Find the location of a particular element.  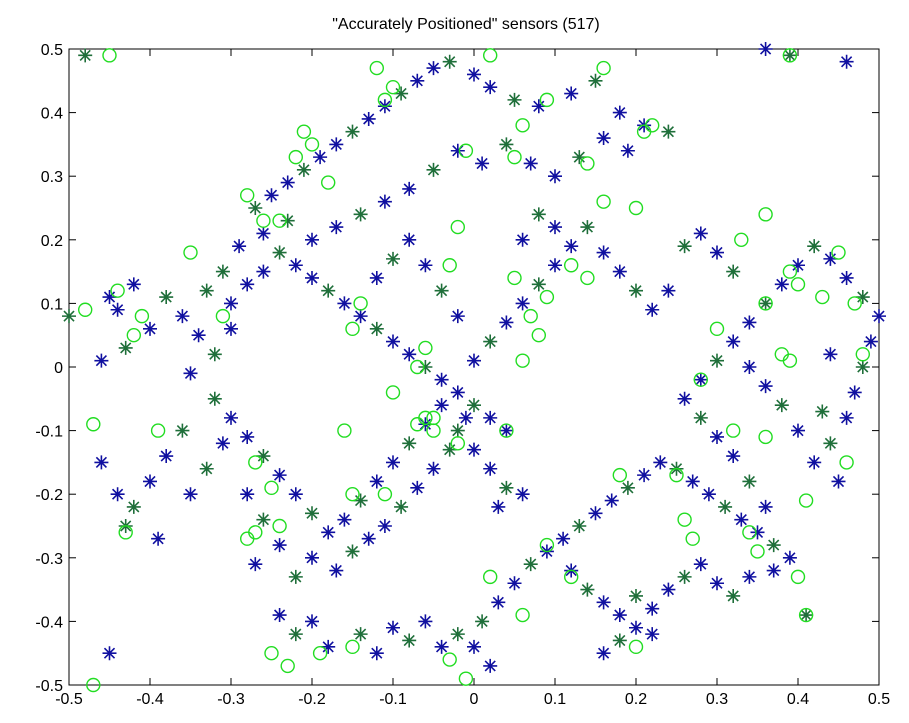

y-tick-label: 0.5 is located at coordinates (52, 50).